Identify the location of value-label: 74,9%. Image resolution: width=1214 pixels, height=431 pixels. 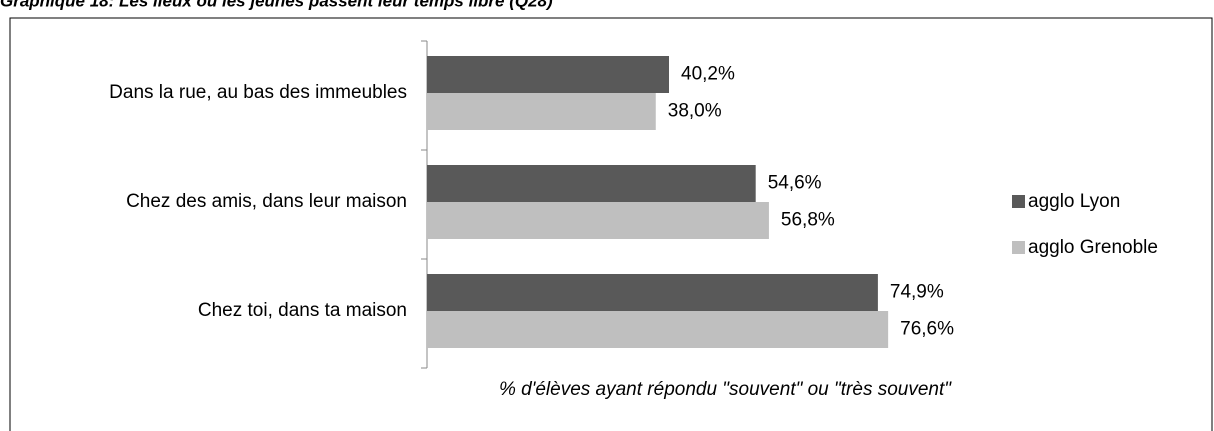
(917, 292).